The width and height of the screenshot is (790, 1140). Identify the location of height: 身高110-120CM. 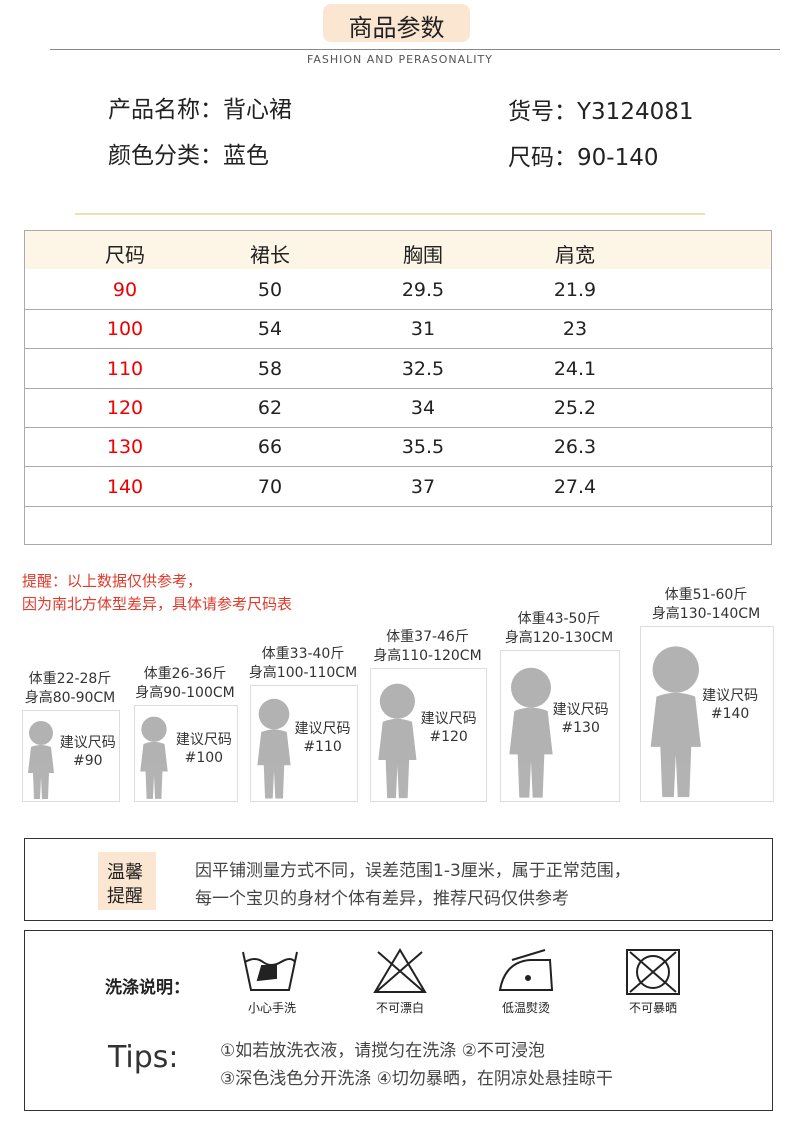
(427, 656).